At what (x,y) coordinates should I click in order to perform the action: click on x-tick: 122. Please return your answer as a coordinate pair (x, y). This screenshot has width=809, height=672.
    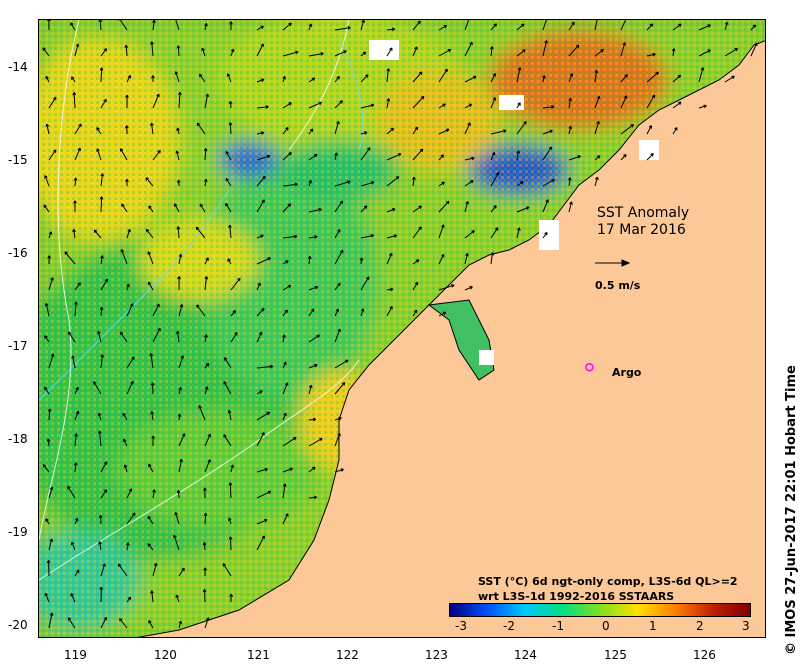
    Looking at the image, I should click on (347, 655).